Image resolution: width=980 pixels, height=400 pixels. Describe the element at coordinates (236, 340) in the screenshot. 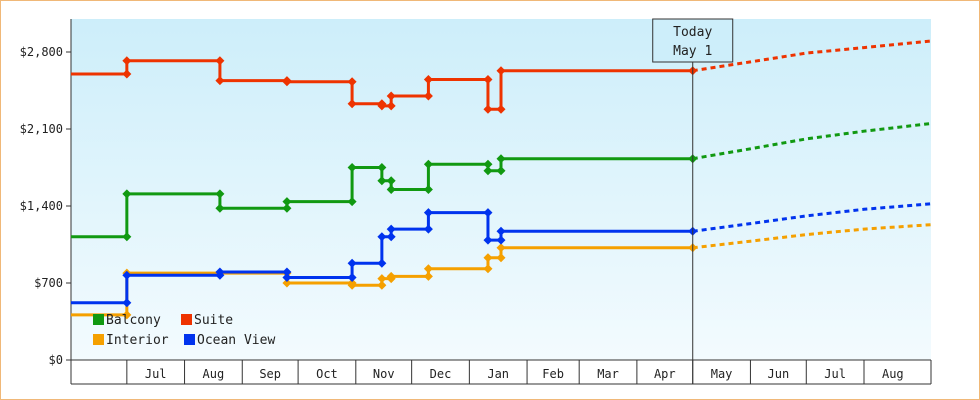

I see `legend-label: Ocean View` at that location.